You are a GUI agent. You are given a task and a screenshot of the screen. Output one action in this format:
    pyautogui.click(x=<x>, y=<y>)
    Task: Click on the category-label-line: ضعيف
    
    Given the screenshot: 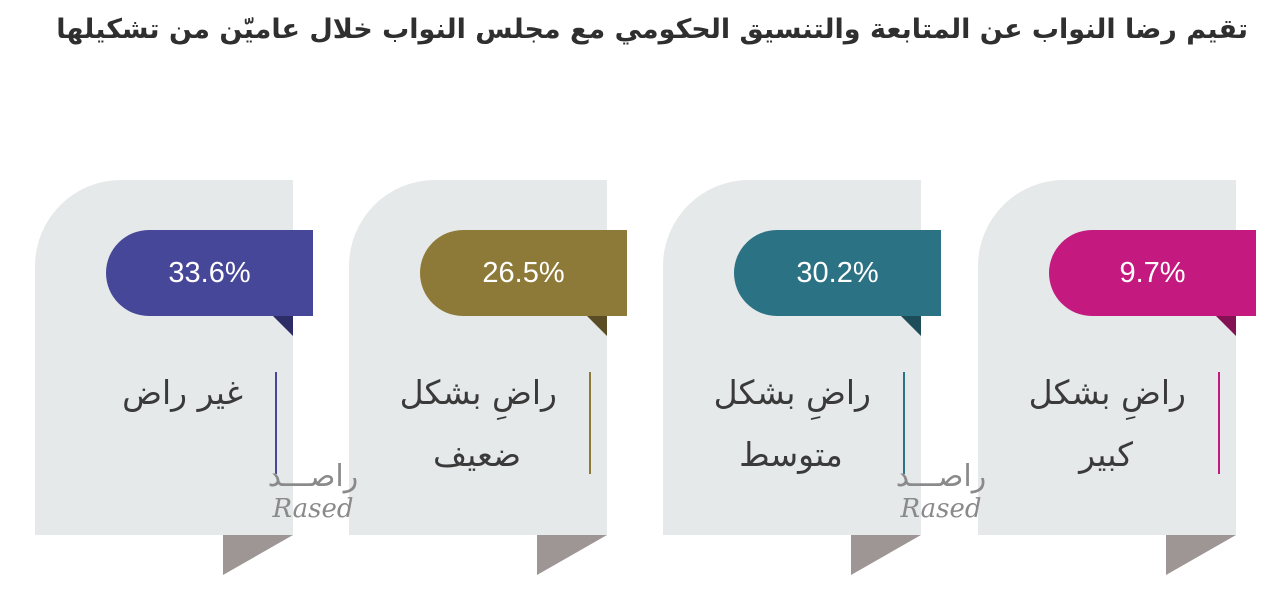 What is the action you would take?
    pyautogui.click(x=477, y=454)
    